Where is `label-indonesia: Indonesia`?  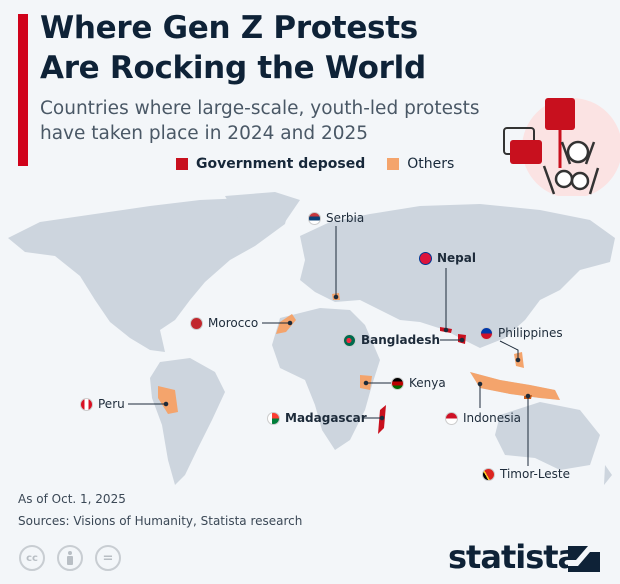
label-indonesia: Indonesia is located at coordinates (483, 418).